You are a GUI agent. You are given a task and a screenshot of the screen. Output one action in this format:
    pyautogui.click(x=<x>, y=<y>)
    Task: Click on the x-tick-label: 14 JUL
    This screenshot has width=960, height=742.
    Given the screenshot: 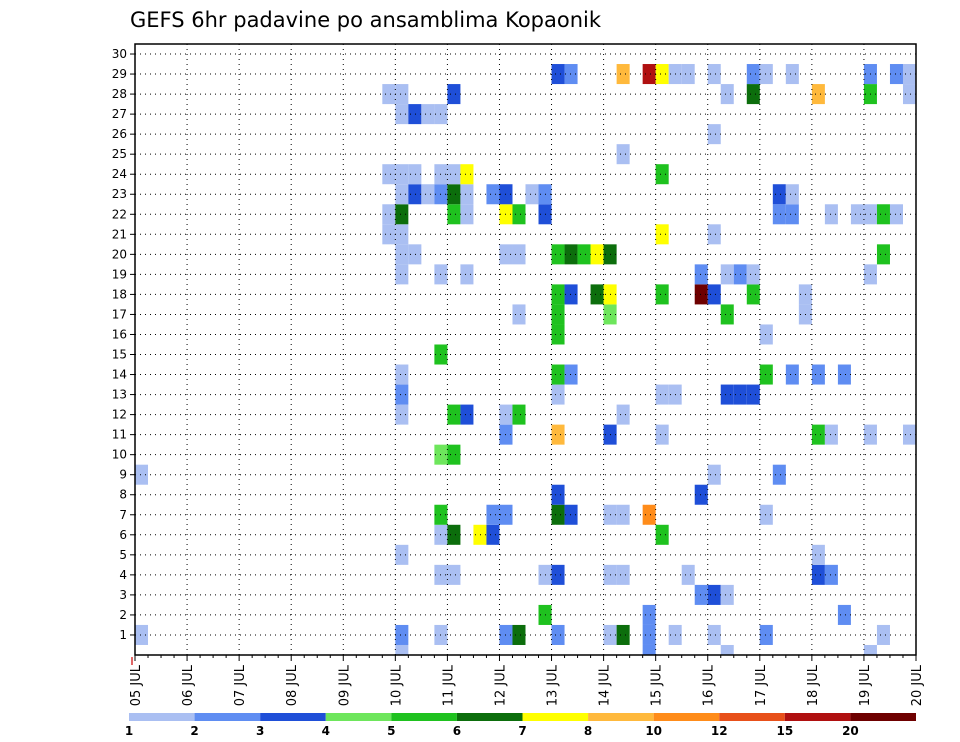 What is the action you would take?
    pyautogui.click(x=605, y=685)
    